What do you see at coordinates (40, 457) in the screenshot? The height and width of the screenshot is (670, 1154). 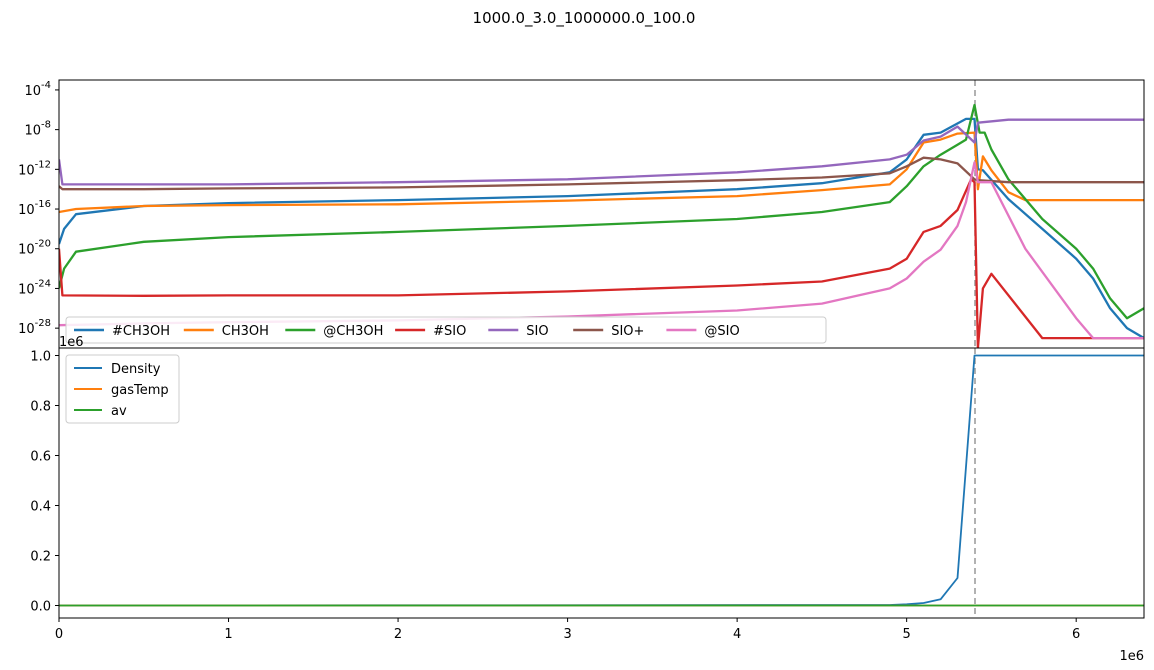 I see `bottom-y-tick-label: 0.6` at bounding box center [40, 457].